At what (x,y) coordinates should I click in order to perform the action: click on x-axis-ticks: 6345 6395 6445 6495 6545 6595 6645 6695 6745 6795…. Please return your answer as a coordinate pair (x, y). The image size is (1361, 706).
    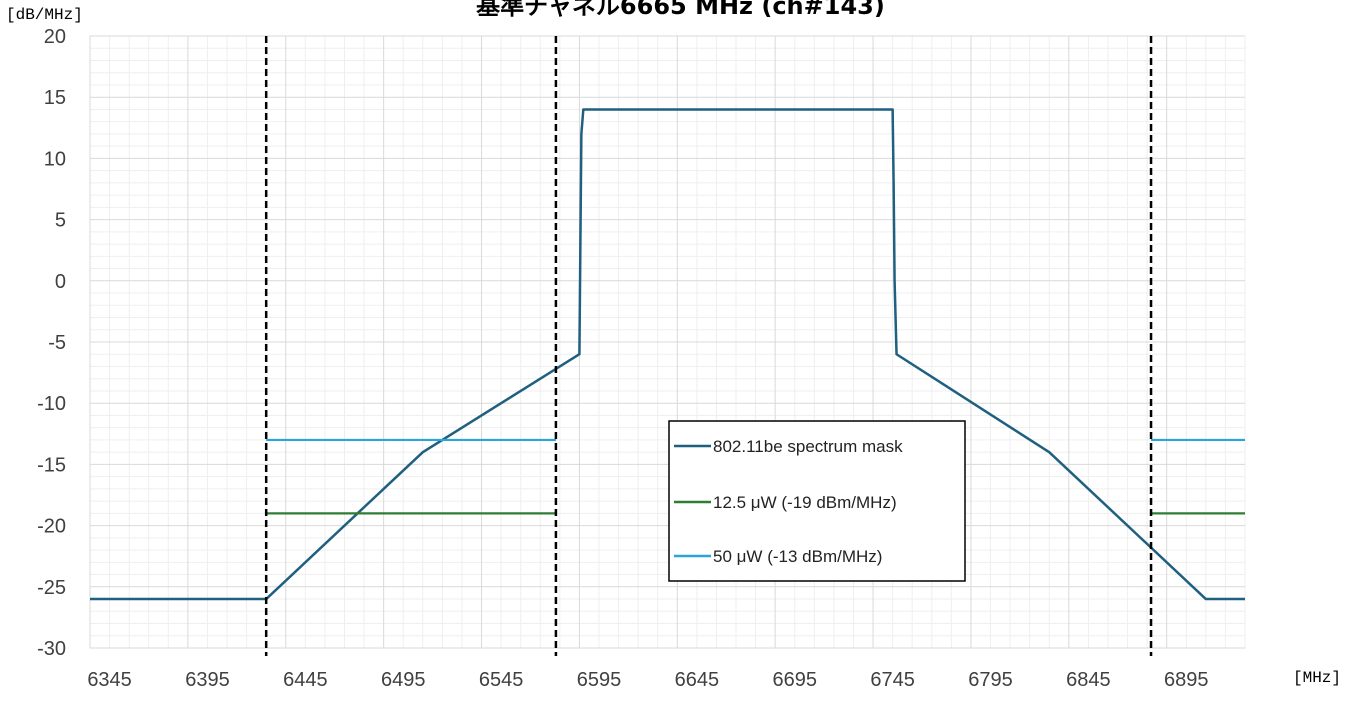
    Looking at the image, I should click on (647, 680).